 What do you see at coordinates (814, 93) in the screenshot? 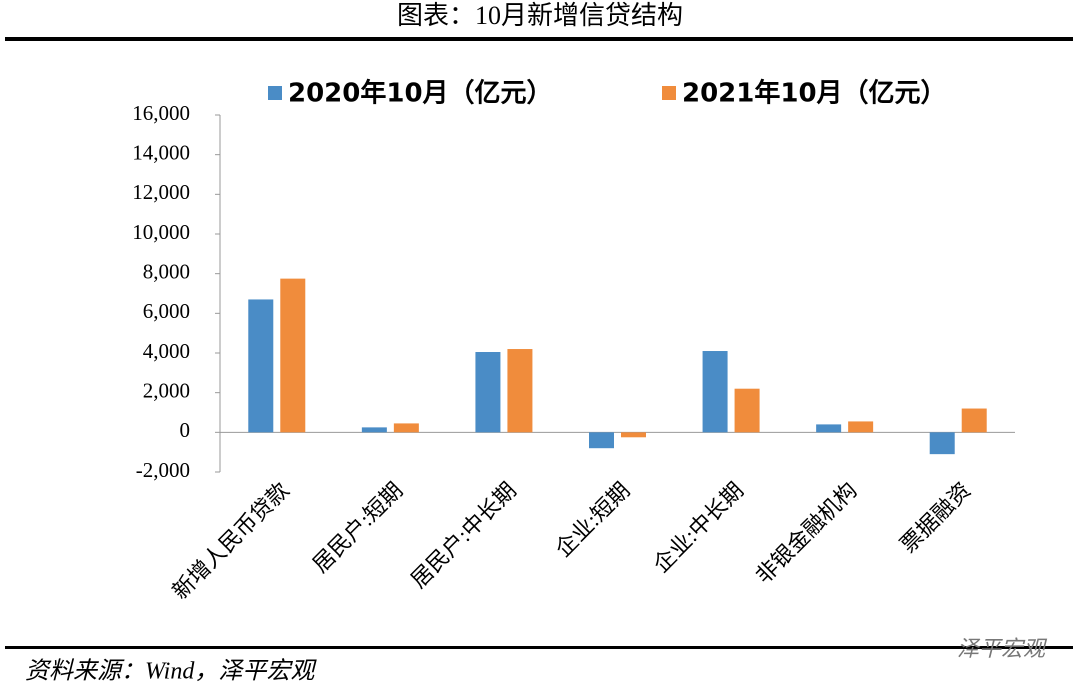
I see `legend-label: 2021年10月（亿元）` at bounding box center [814, 93].